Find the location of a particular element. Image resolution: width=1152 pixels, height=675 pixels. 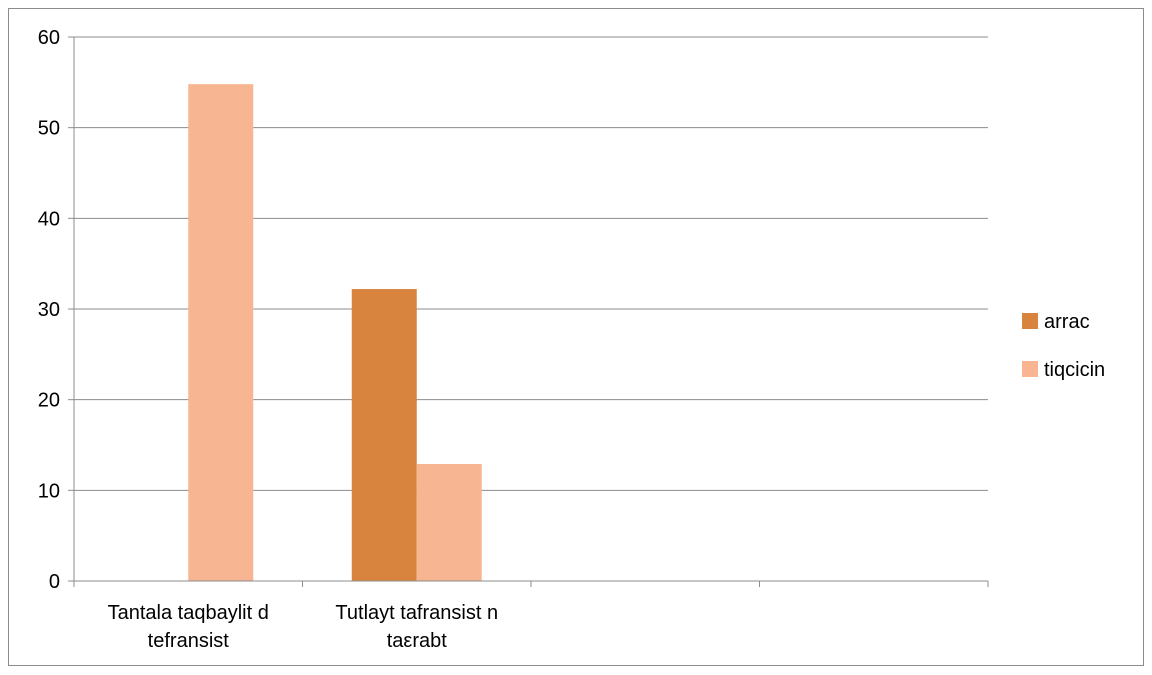

y-tick-label: 60 is located at coordinates (49, 38).